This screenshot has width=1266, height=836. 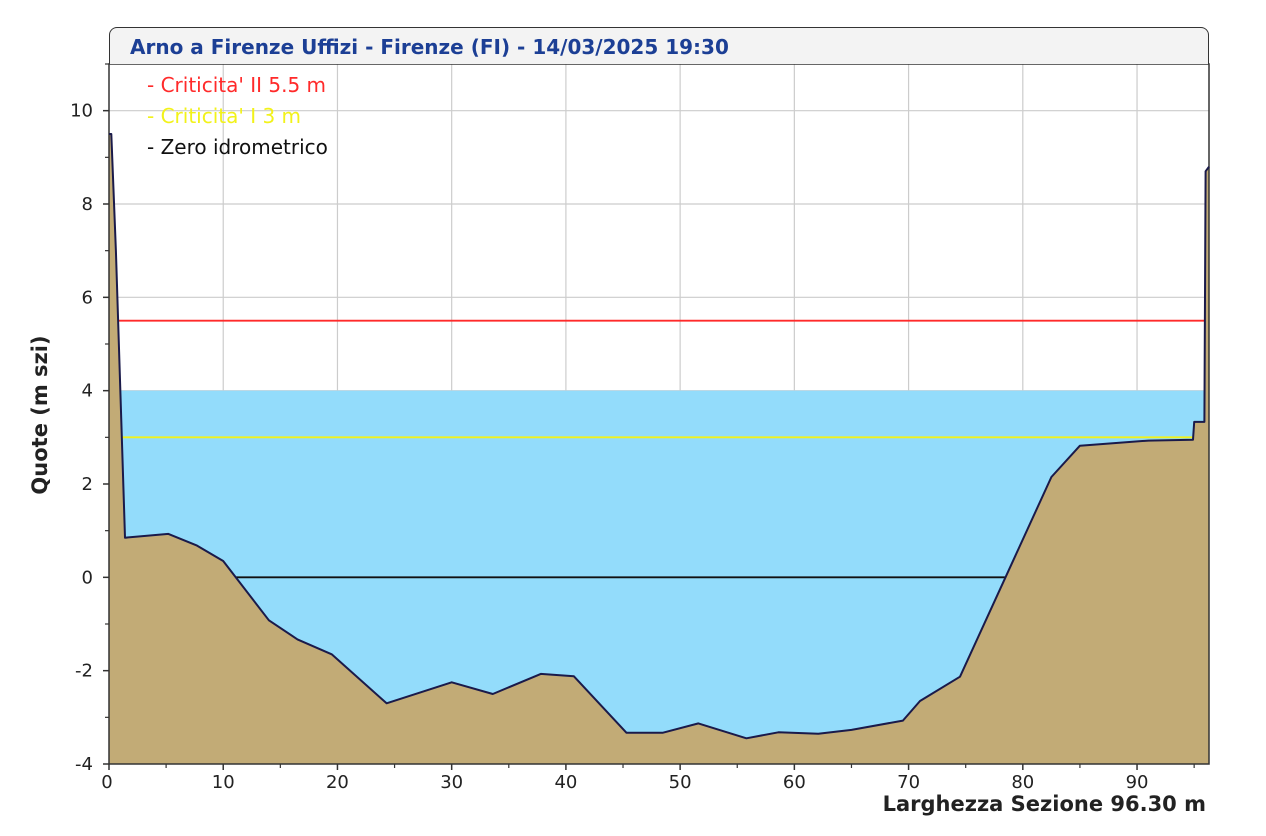 What do you see at coordinates (237, 85) in the screenshot?
I see `legend-item-criticita-2: - Criticita' II 5.5 m` at bounding box center [237, 85].